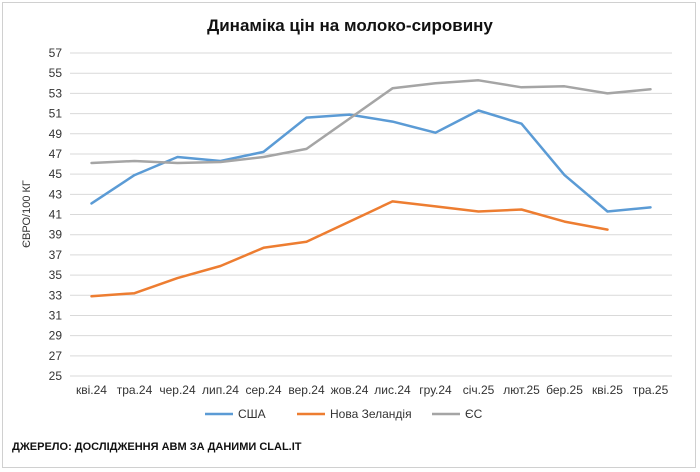  What do you see at coordinates (56, 93) in the screenshot?
I see `y-tick-label: 53` at bounding box center [56, 93].